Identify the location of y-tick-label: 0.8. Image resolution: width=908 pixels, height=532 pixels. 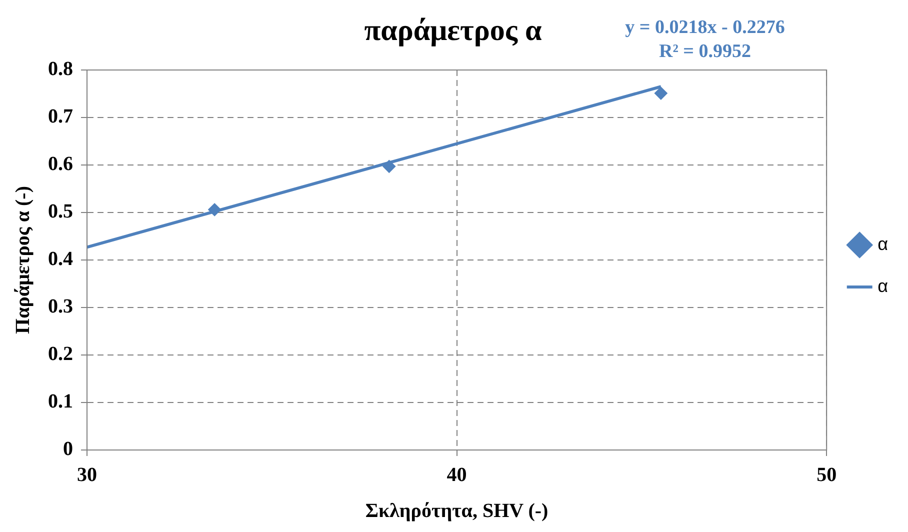
(60, 69).